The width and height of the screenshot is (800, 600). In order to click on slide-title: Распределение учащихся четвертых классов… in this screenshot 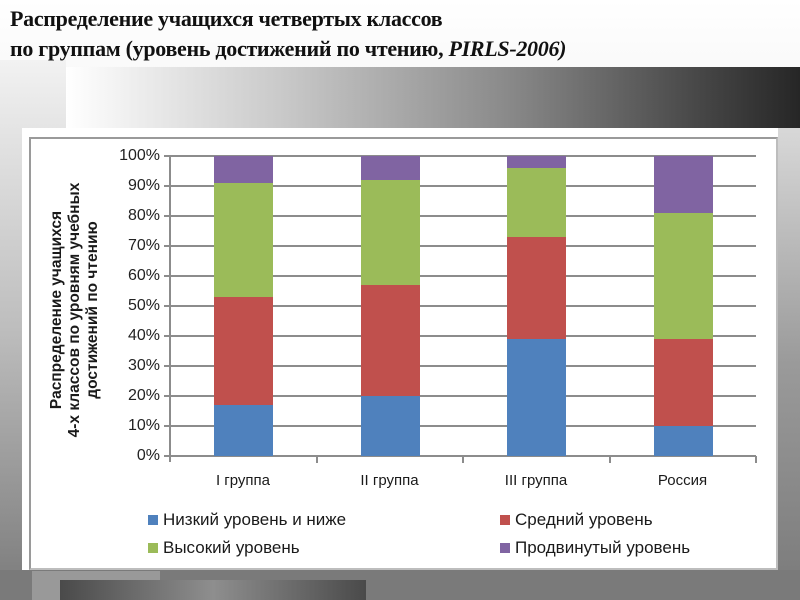, I will do `click(288, 34)`.